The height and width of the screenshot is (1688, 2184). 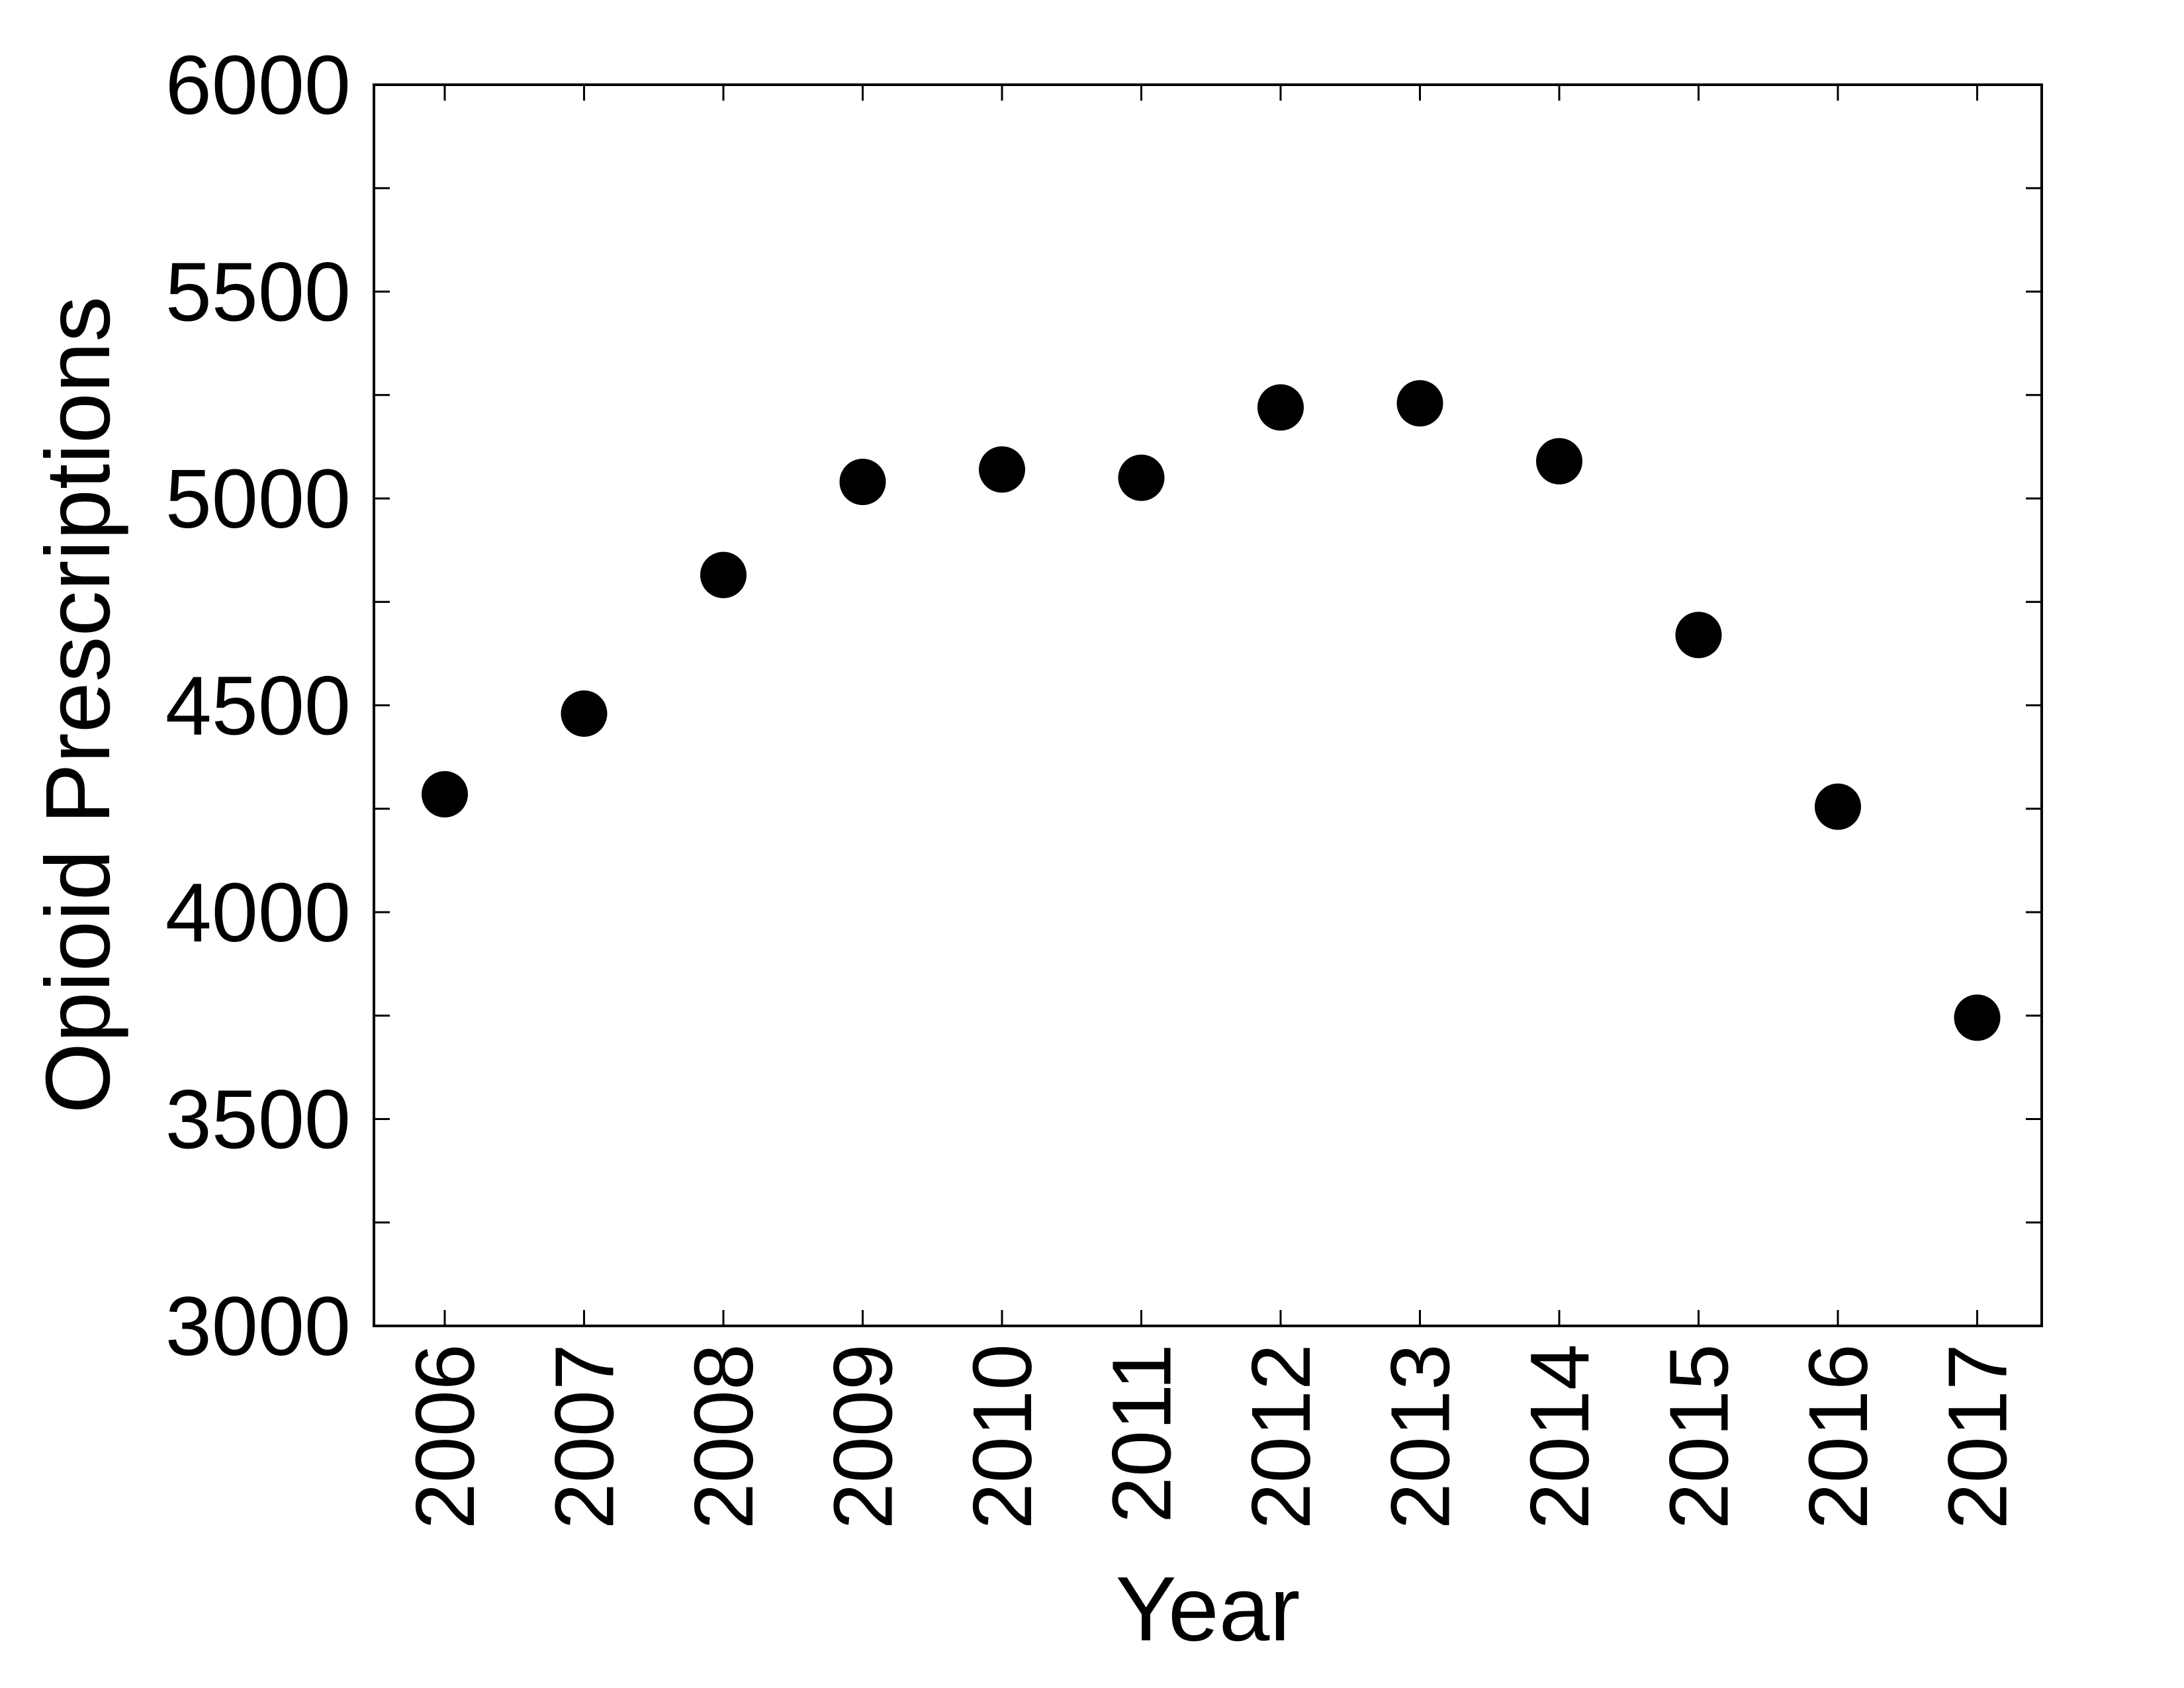 I want to click on x-tick-label: 2017, so click(x=1978, y=1436).